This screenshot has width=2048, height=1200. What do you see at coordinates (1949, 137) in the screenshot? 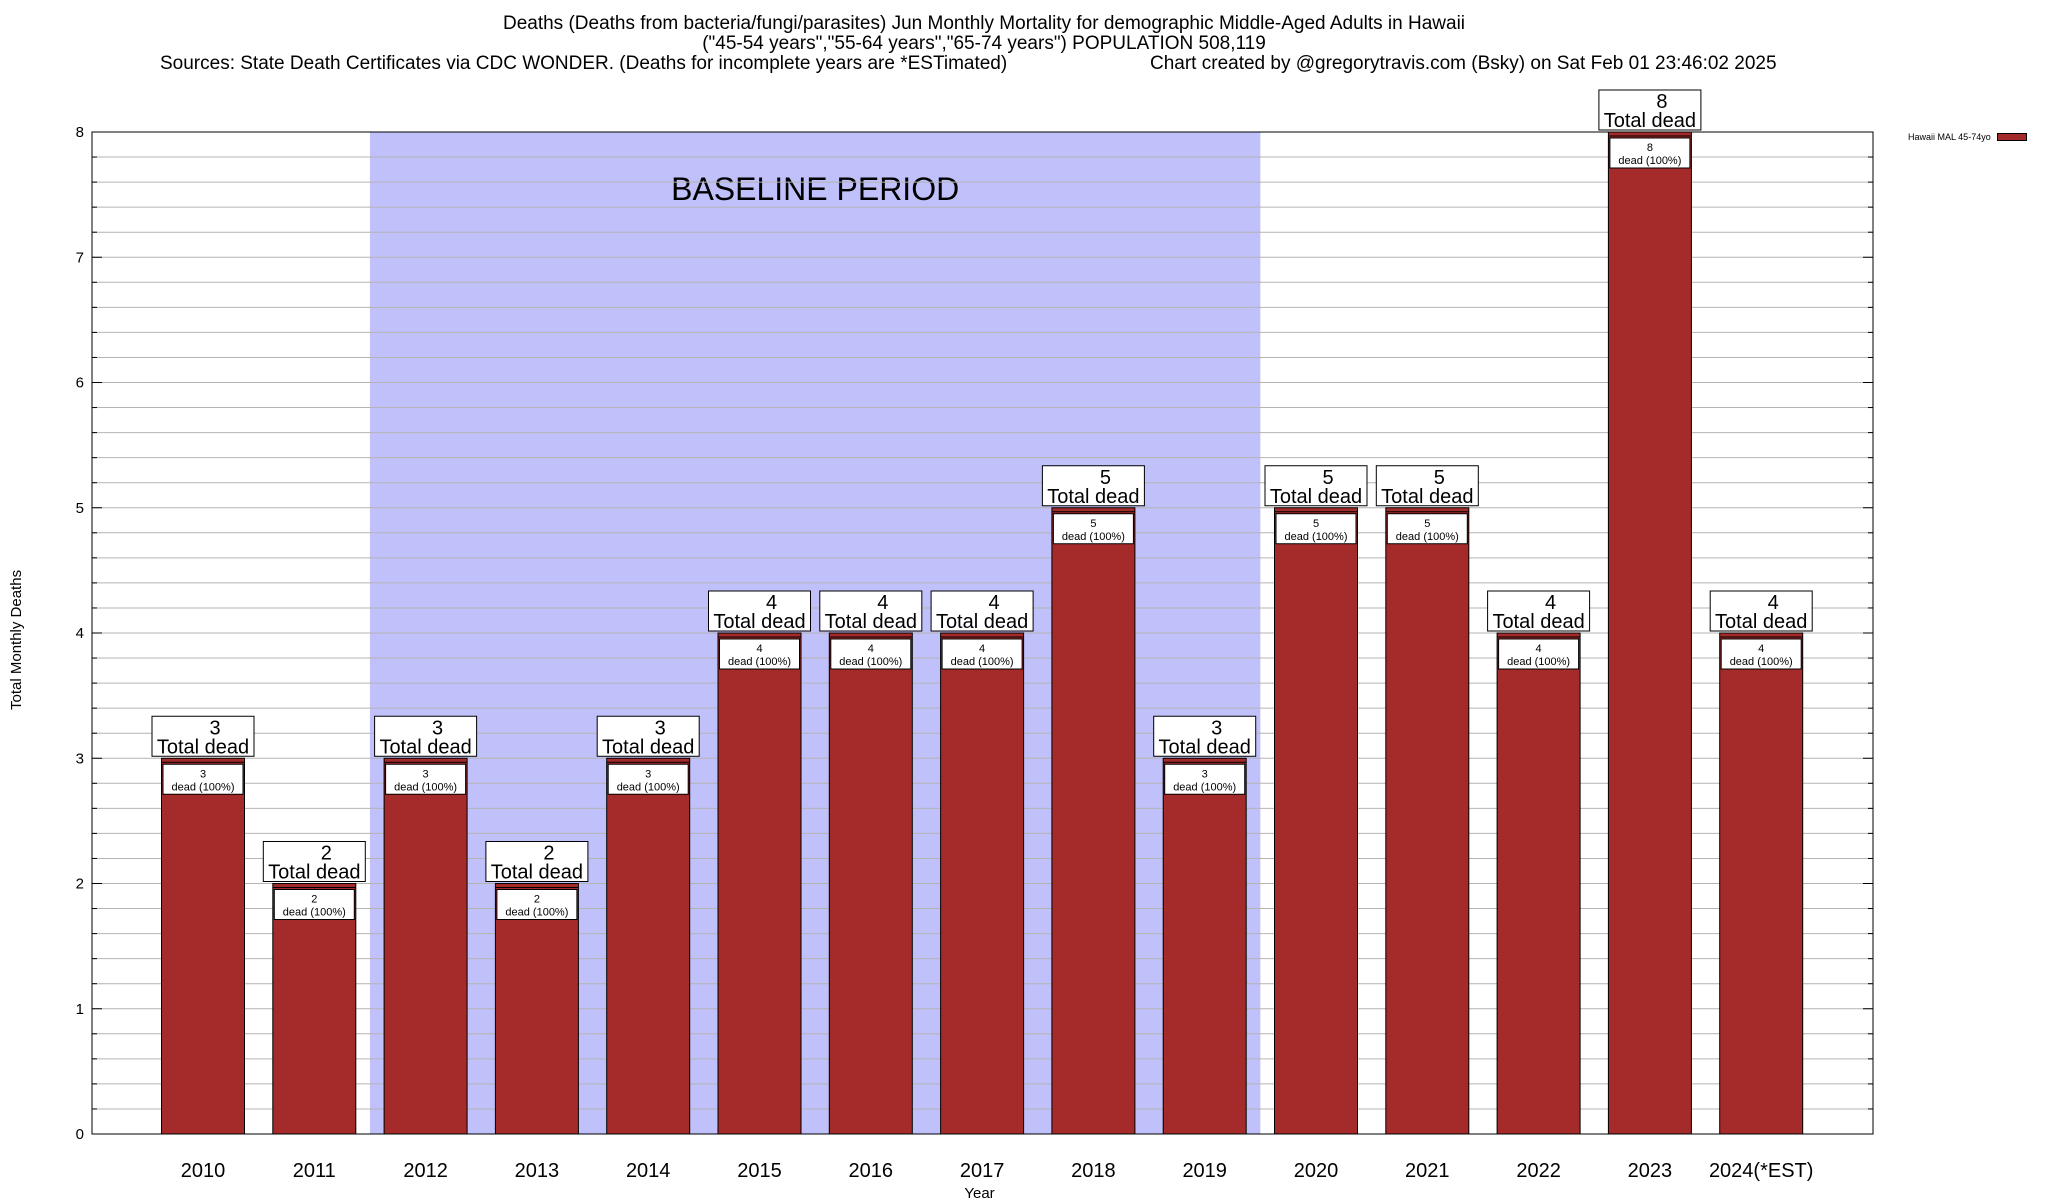
I see `legend-label: Hawaii MAL 45-74yo` at bounding box center [1949, 137].